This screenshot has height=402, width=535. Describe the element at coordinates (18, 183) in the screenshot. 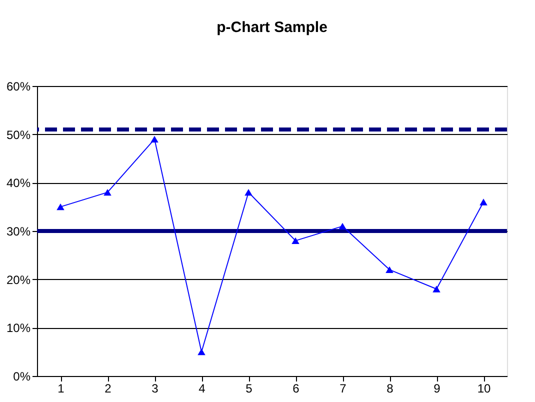

I see `y-tick-label: 40%` at that location.